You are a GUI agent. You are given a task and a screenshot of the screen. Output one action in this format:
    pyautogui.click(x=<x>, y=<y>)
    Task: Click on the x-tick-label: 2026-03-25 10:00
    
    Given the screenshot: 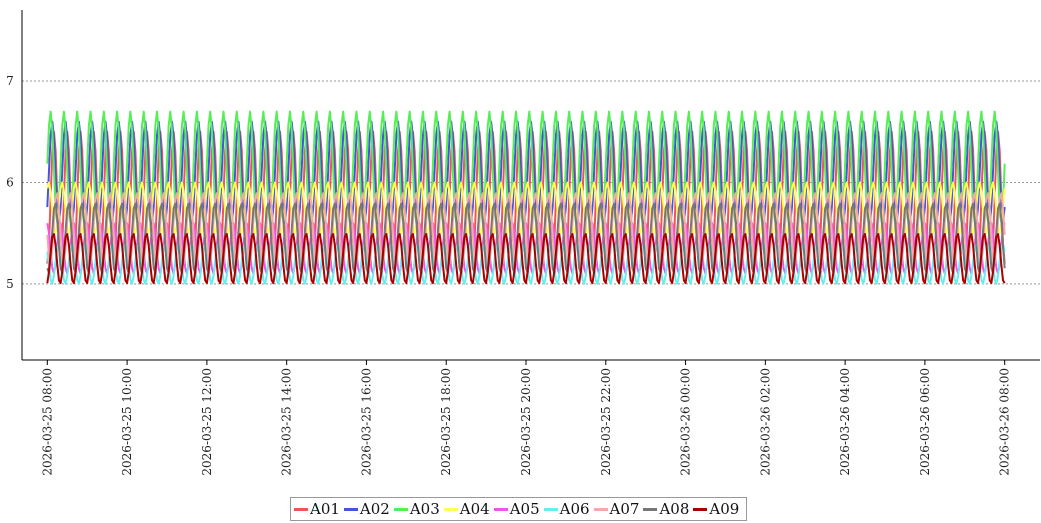 What is the action you would take?
    pyautogui.click(x=127, y=422)
    